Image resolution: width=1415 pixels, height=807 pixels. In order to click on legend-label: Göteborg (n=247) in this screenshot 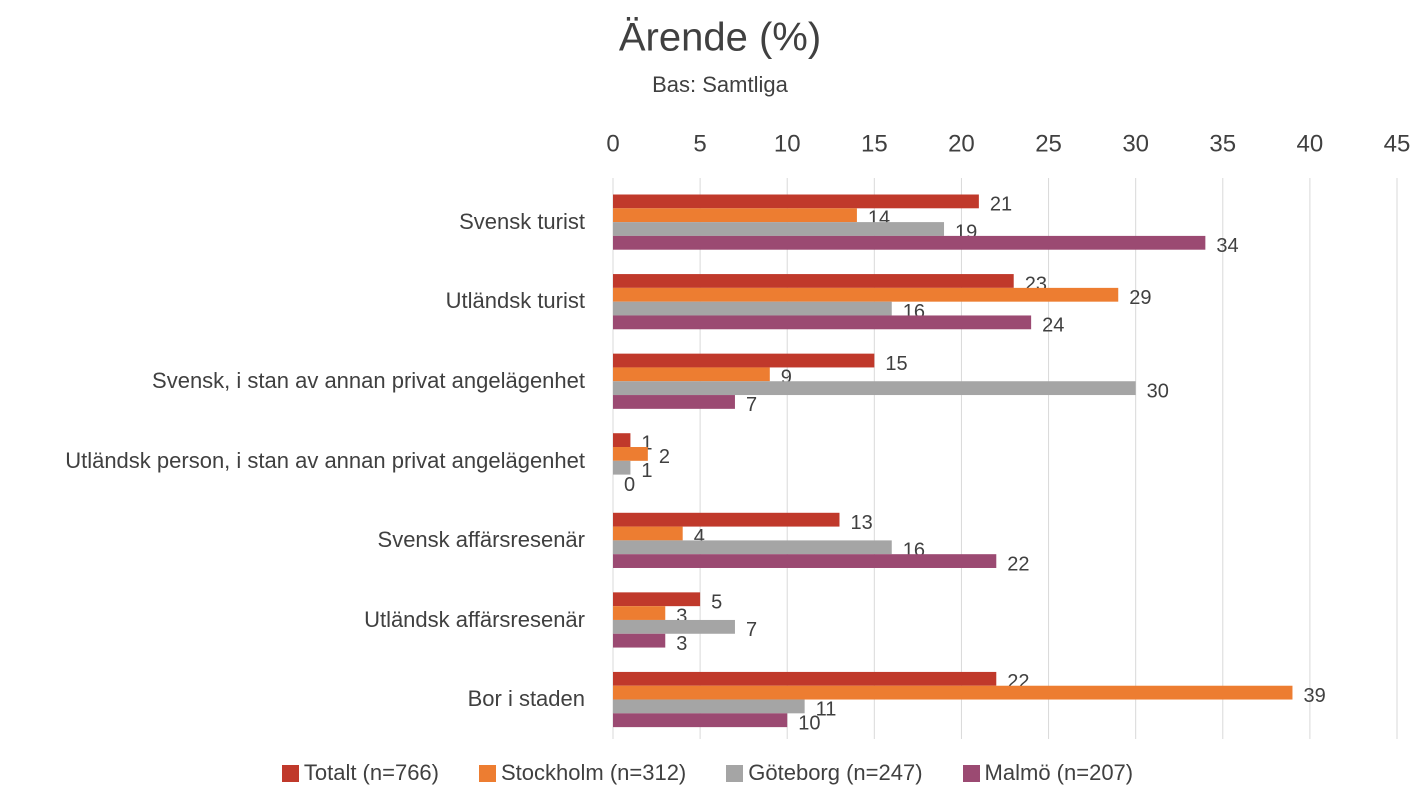, I will do `click(835, 772)`.